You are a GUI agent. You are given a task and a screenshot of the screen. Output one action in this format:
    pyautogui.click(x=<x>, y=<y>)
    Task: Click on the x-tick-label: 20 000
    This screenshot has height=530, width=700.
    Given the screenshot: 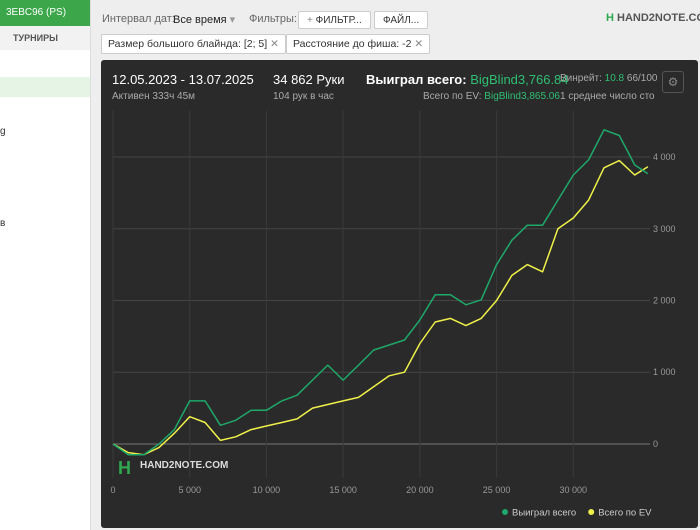 What is the action you would take?
    pyautogui.click(x=420, y=490)
    